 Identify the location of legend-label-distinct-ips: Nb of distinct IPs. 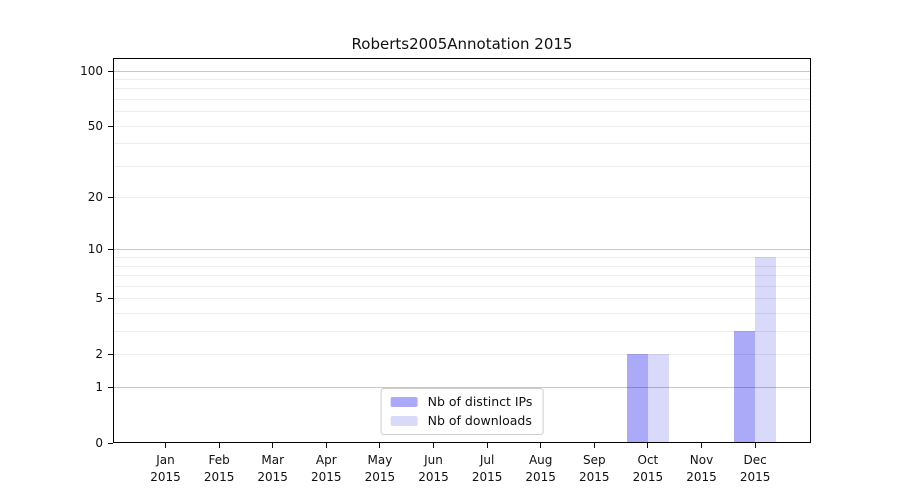
(480, 401).